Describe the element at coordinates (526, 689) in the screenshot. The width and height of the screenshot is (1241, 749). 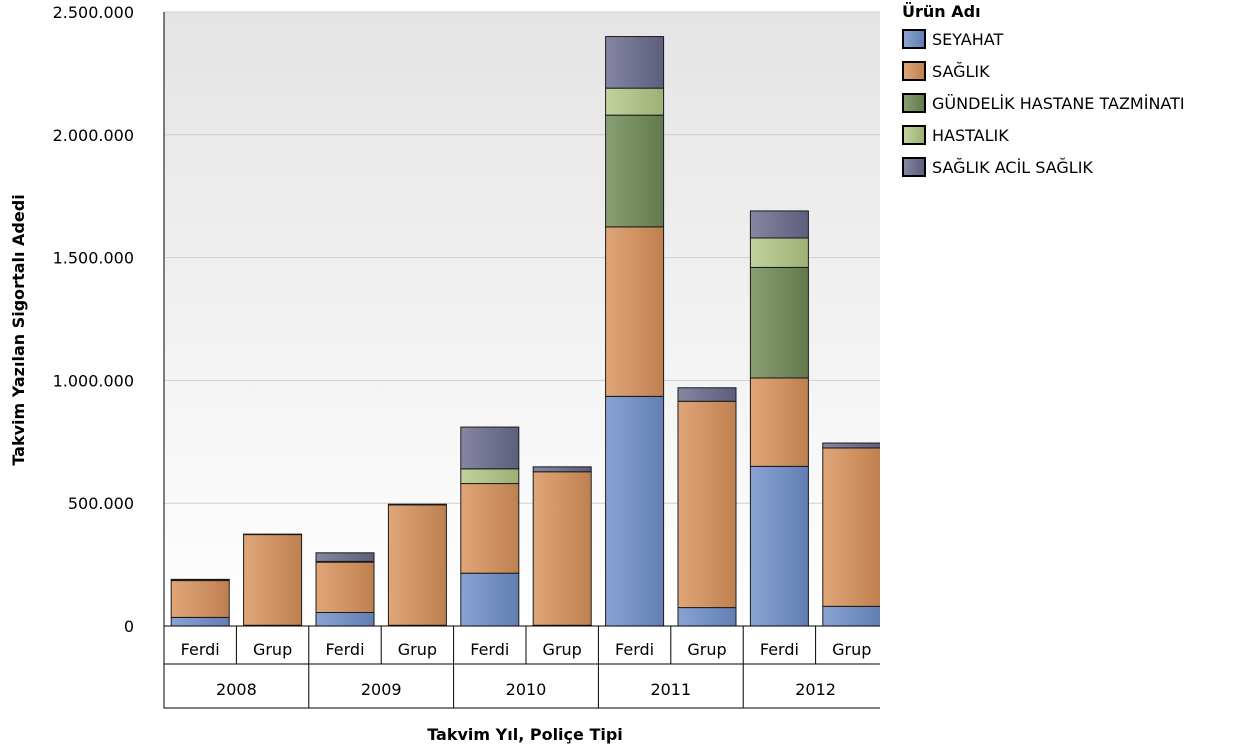
I see `x-year-label: 2010` at that location.